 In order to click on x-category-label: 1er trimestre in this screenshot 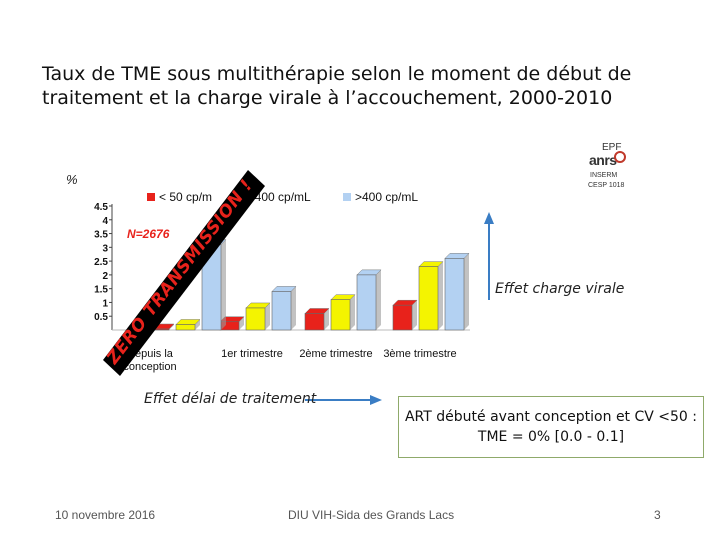, I will do `click(252, 354)`.